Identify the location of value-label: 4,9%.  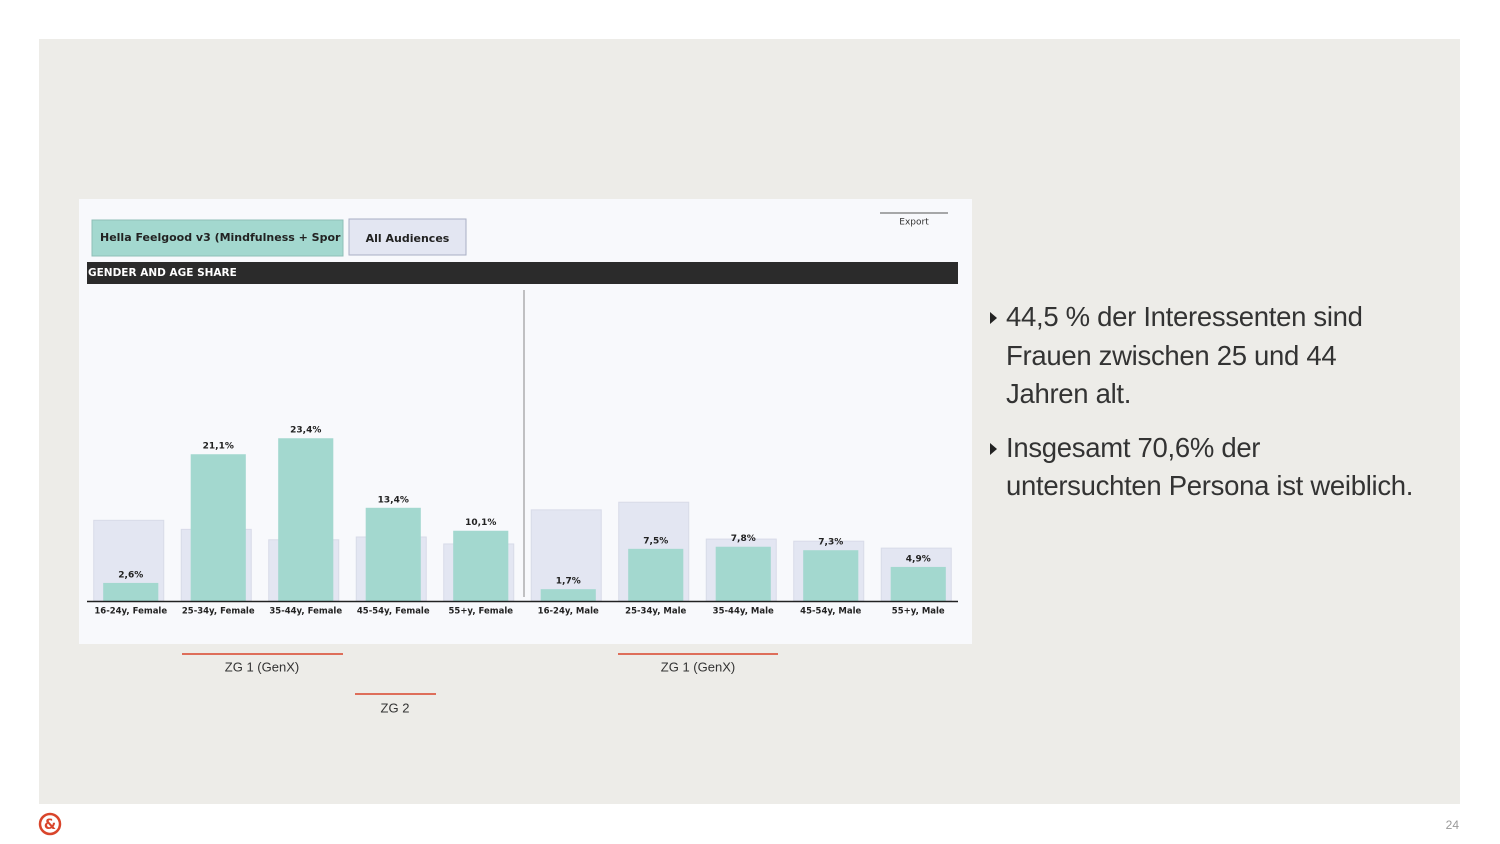
(918, 559).